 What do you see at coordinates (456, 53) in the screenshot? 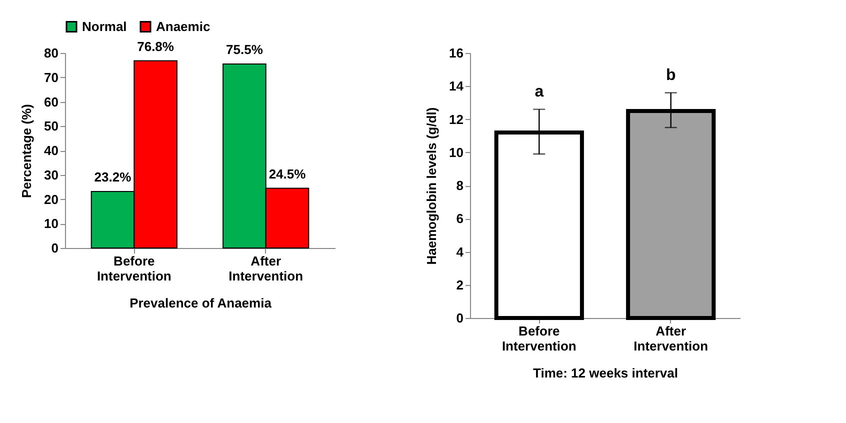
I see `y-tick-label: 16` at bounding box center [456, 53].